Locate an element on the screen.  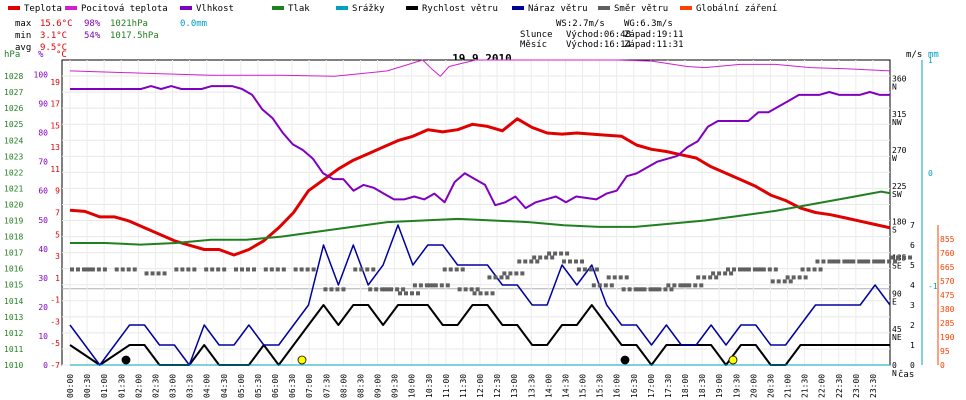
moon-label: Měsíc is located at coordinates (533, 45).